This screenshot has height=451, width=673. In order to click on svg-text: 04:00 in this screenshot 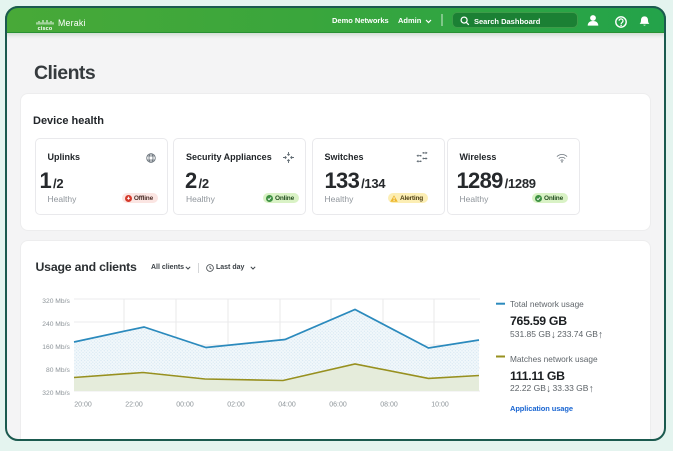, I will do `click(287, 405)`.